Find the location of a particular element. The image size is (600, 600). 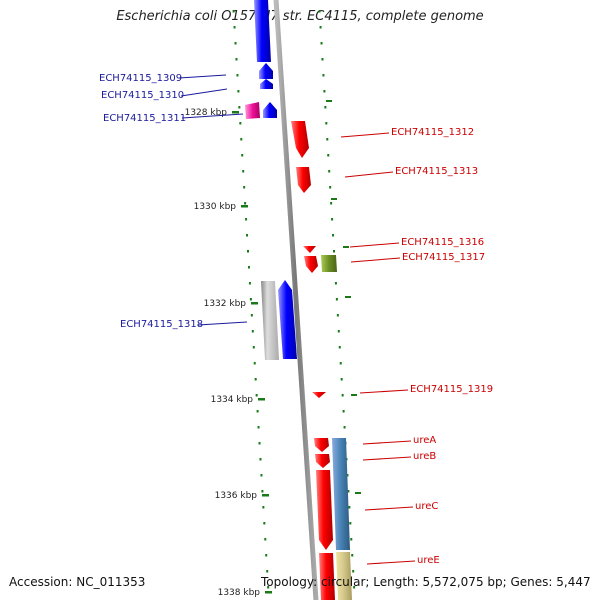

gene-feature-ureB is located at coordinates (322, 461).